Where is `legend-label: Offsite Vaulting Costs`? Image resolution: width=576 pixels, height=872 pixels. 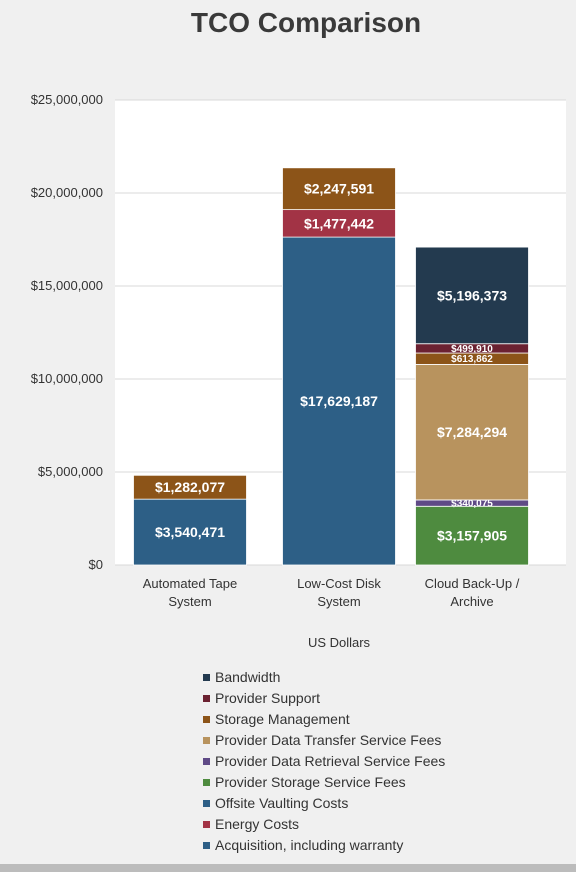 legend-label: Offsite Vaulting Costs is located at coordinates (281, 803).